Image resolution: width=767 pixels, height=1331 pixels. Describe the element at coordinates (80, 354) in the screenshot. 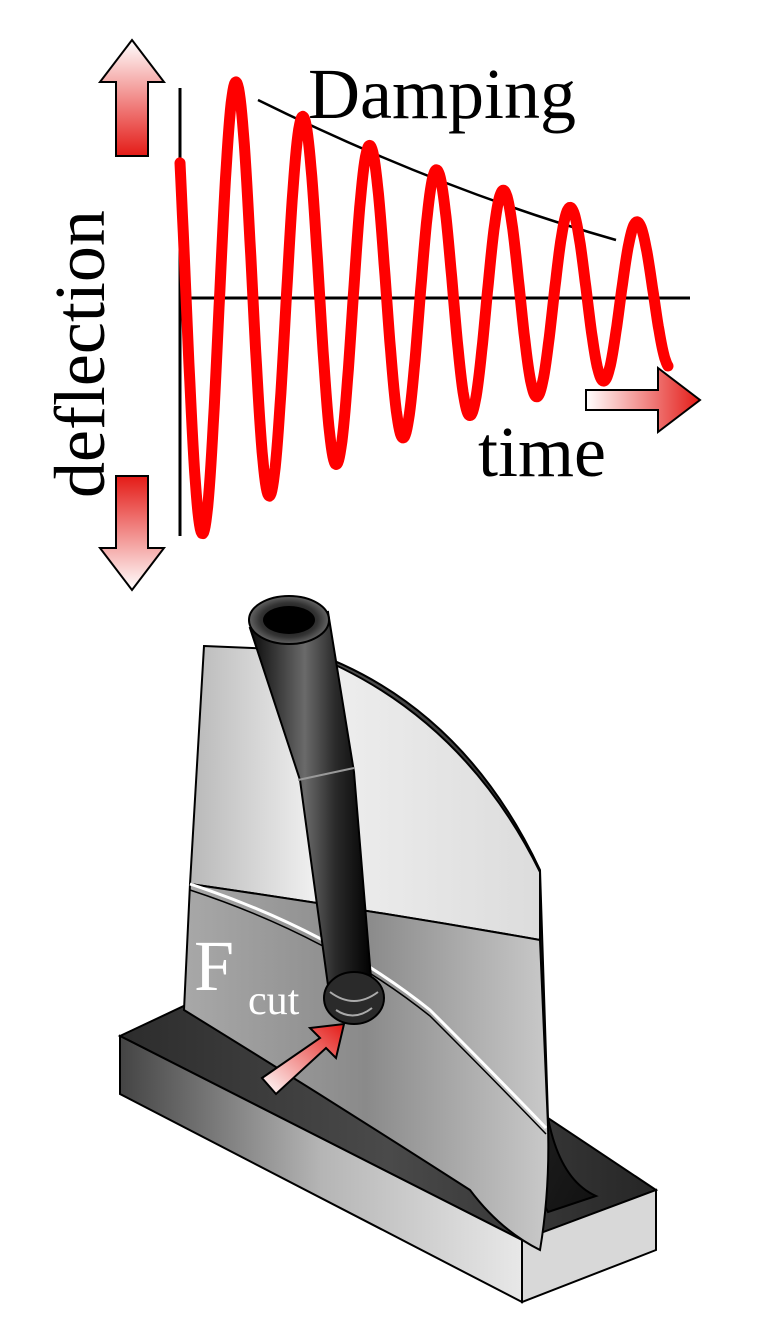

I see `deflection-label: deflection` at that location.